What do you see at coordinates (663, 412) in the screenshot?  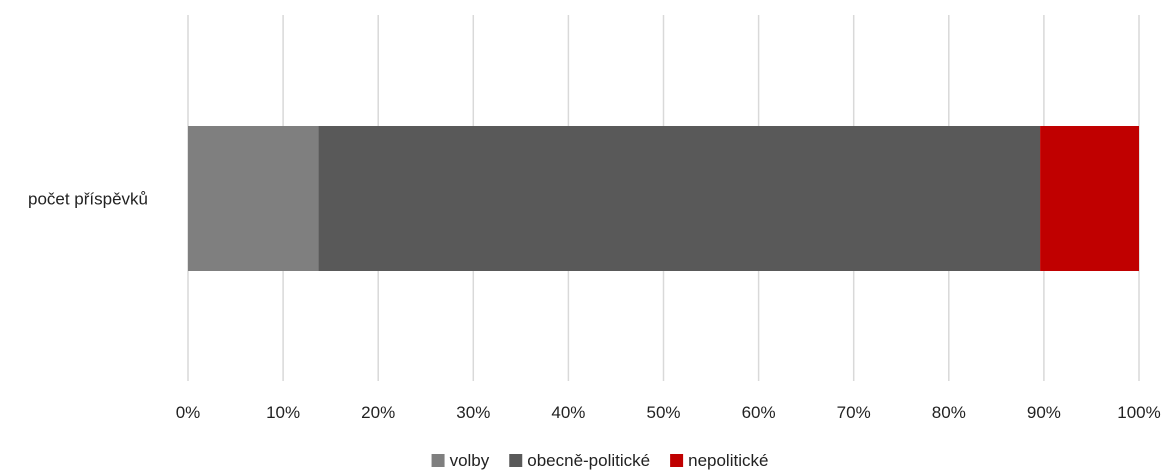 I see `x-tick-label: 50%` at bounding box center [663, 412].